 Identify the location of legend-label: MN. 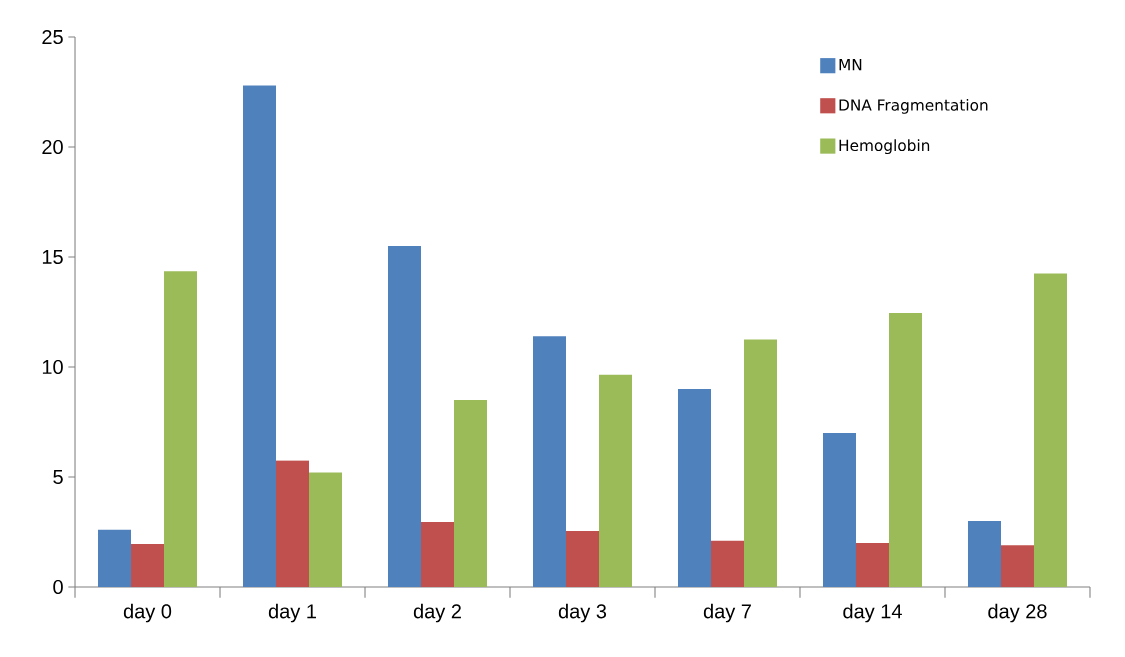
(850, 65).